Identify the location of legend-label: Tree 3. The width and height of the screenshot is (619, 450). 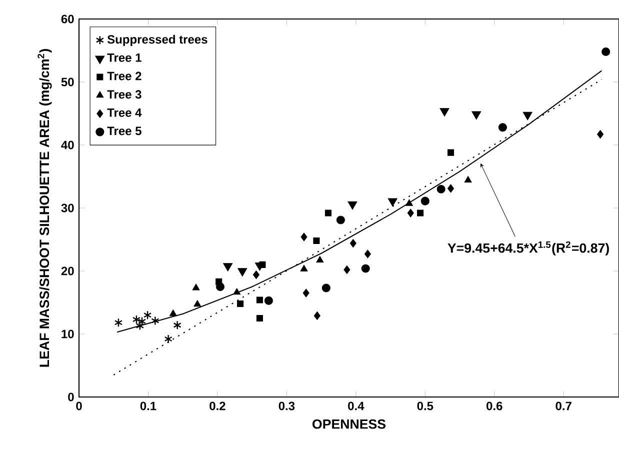
(124, 94).